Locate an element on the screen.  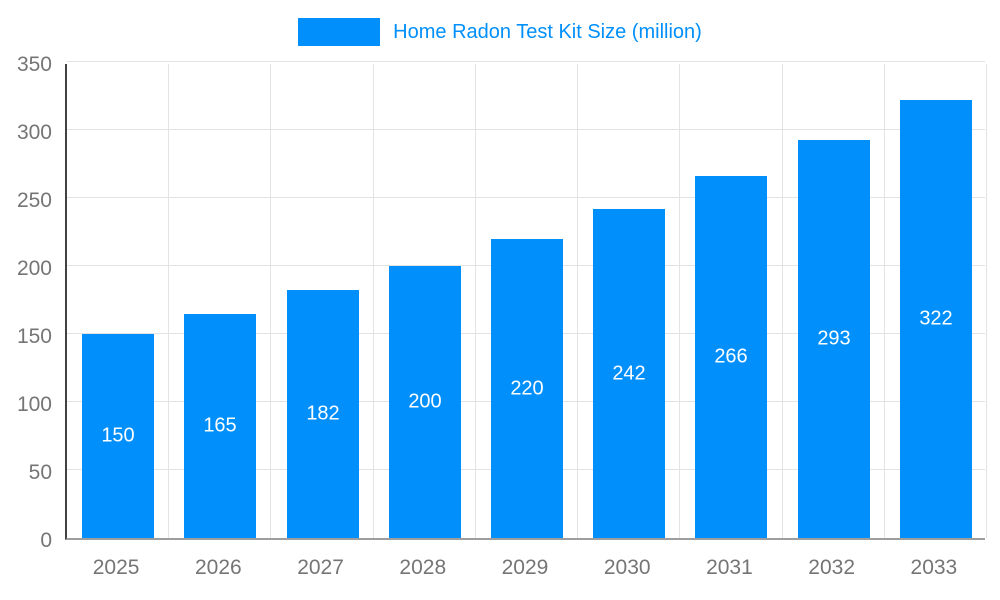
bar-value-label: 220 is located at coordinates (527, 388).